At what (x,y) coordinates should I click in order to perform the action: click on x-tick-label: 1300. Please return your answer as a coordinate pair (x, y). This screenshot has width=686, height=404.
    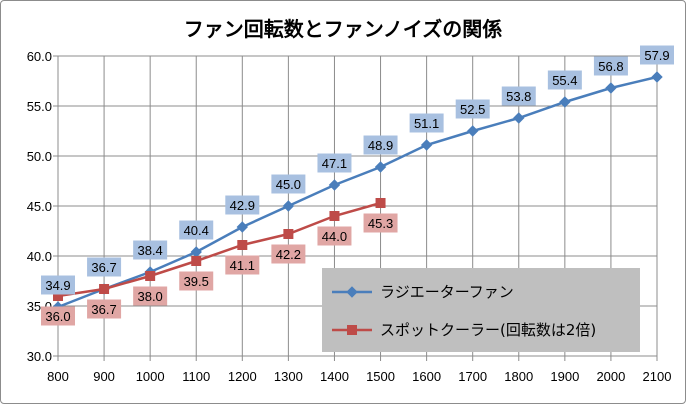
    Looking at the image, I should click on (288, 376).